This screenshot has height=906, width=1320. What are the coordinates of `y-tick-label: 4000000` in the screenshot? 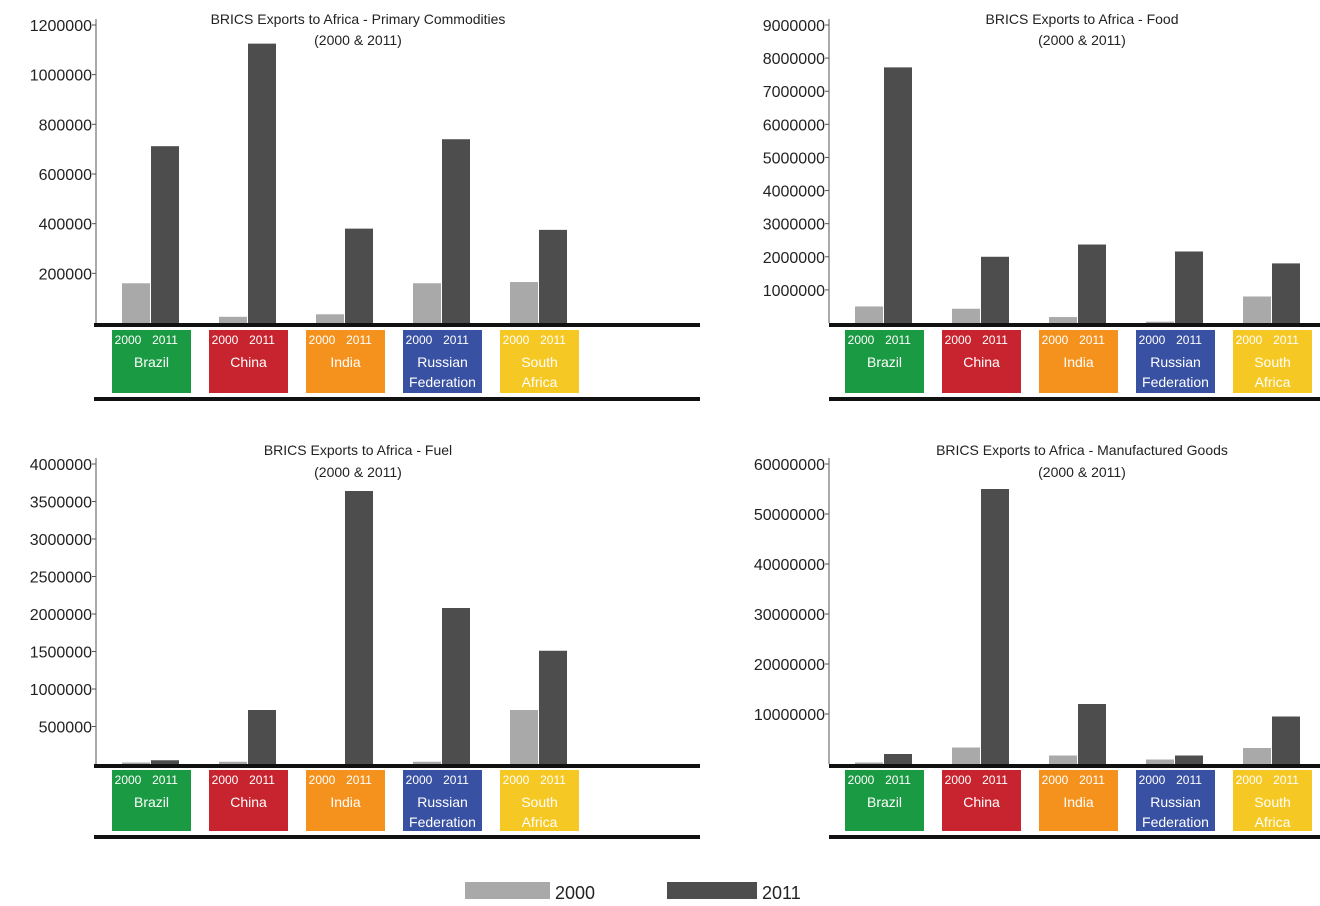 It's located at (794, 192).